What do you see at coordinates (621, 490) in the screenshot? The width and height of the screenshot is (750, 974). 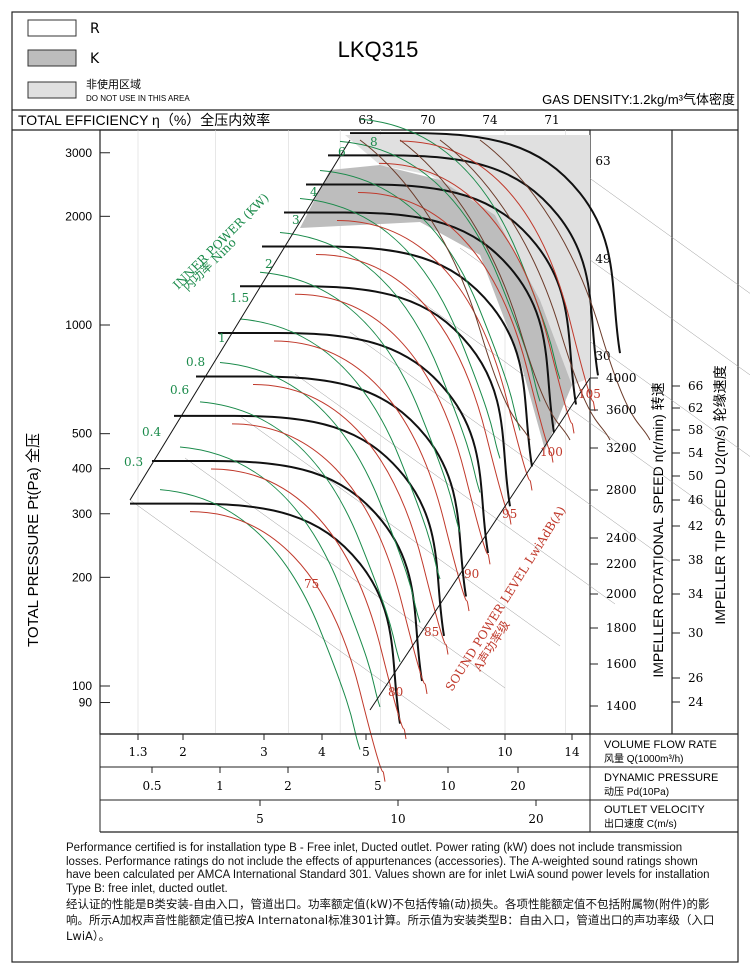 I see `rotational-speed-tick: 2800` at bounding box center [621, 490].